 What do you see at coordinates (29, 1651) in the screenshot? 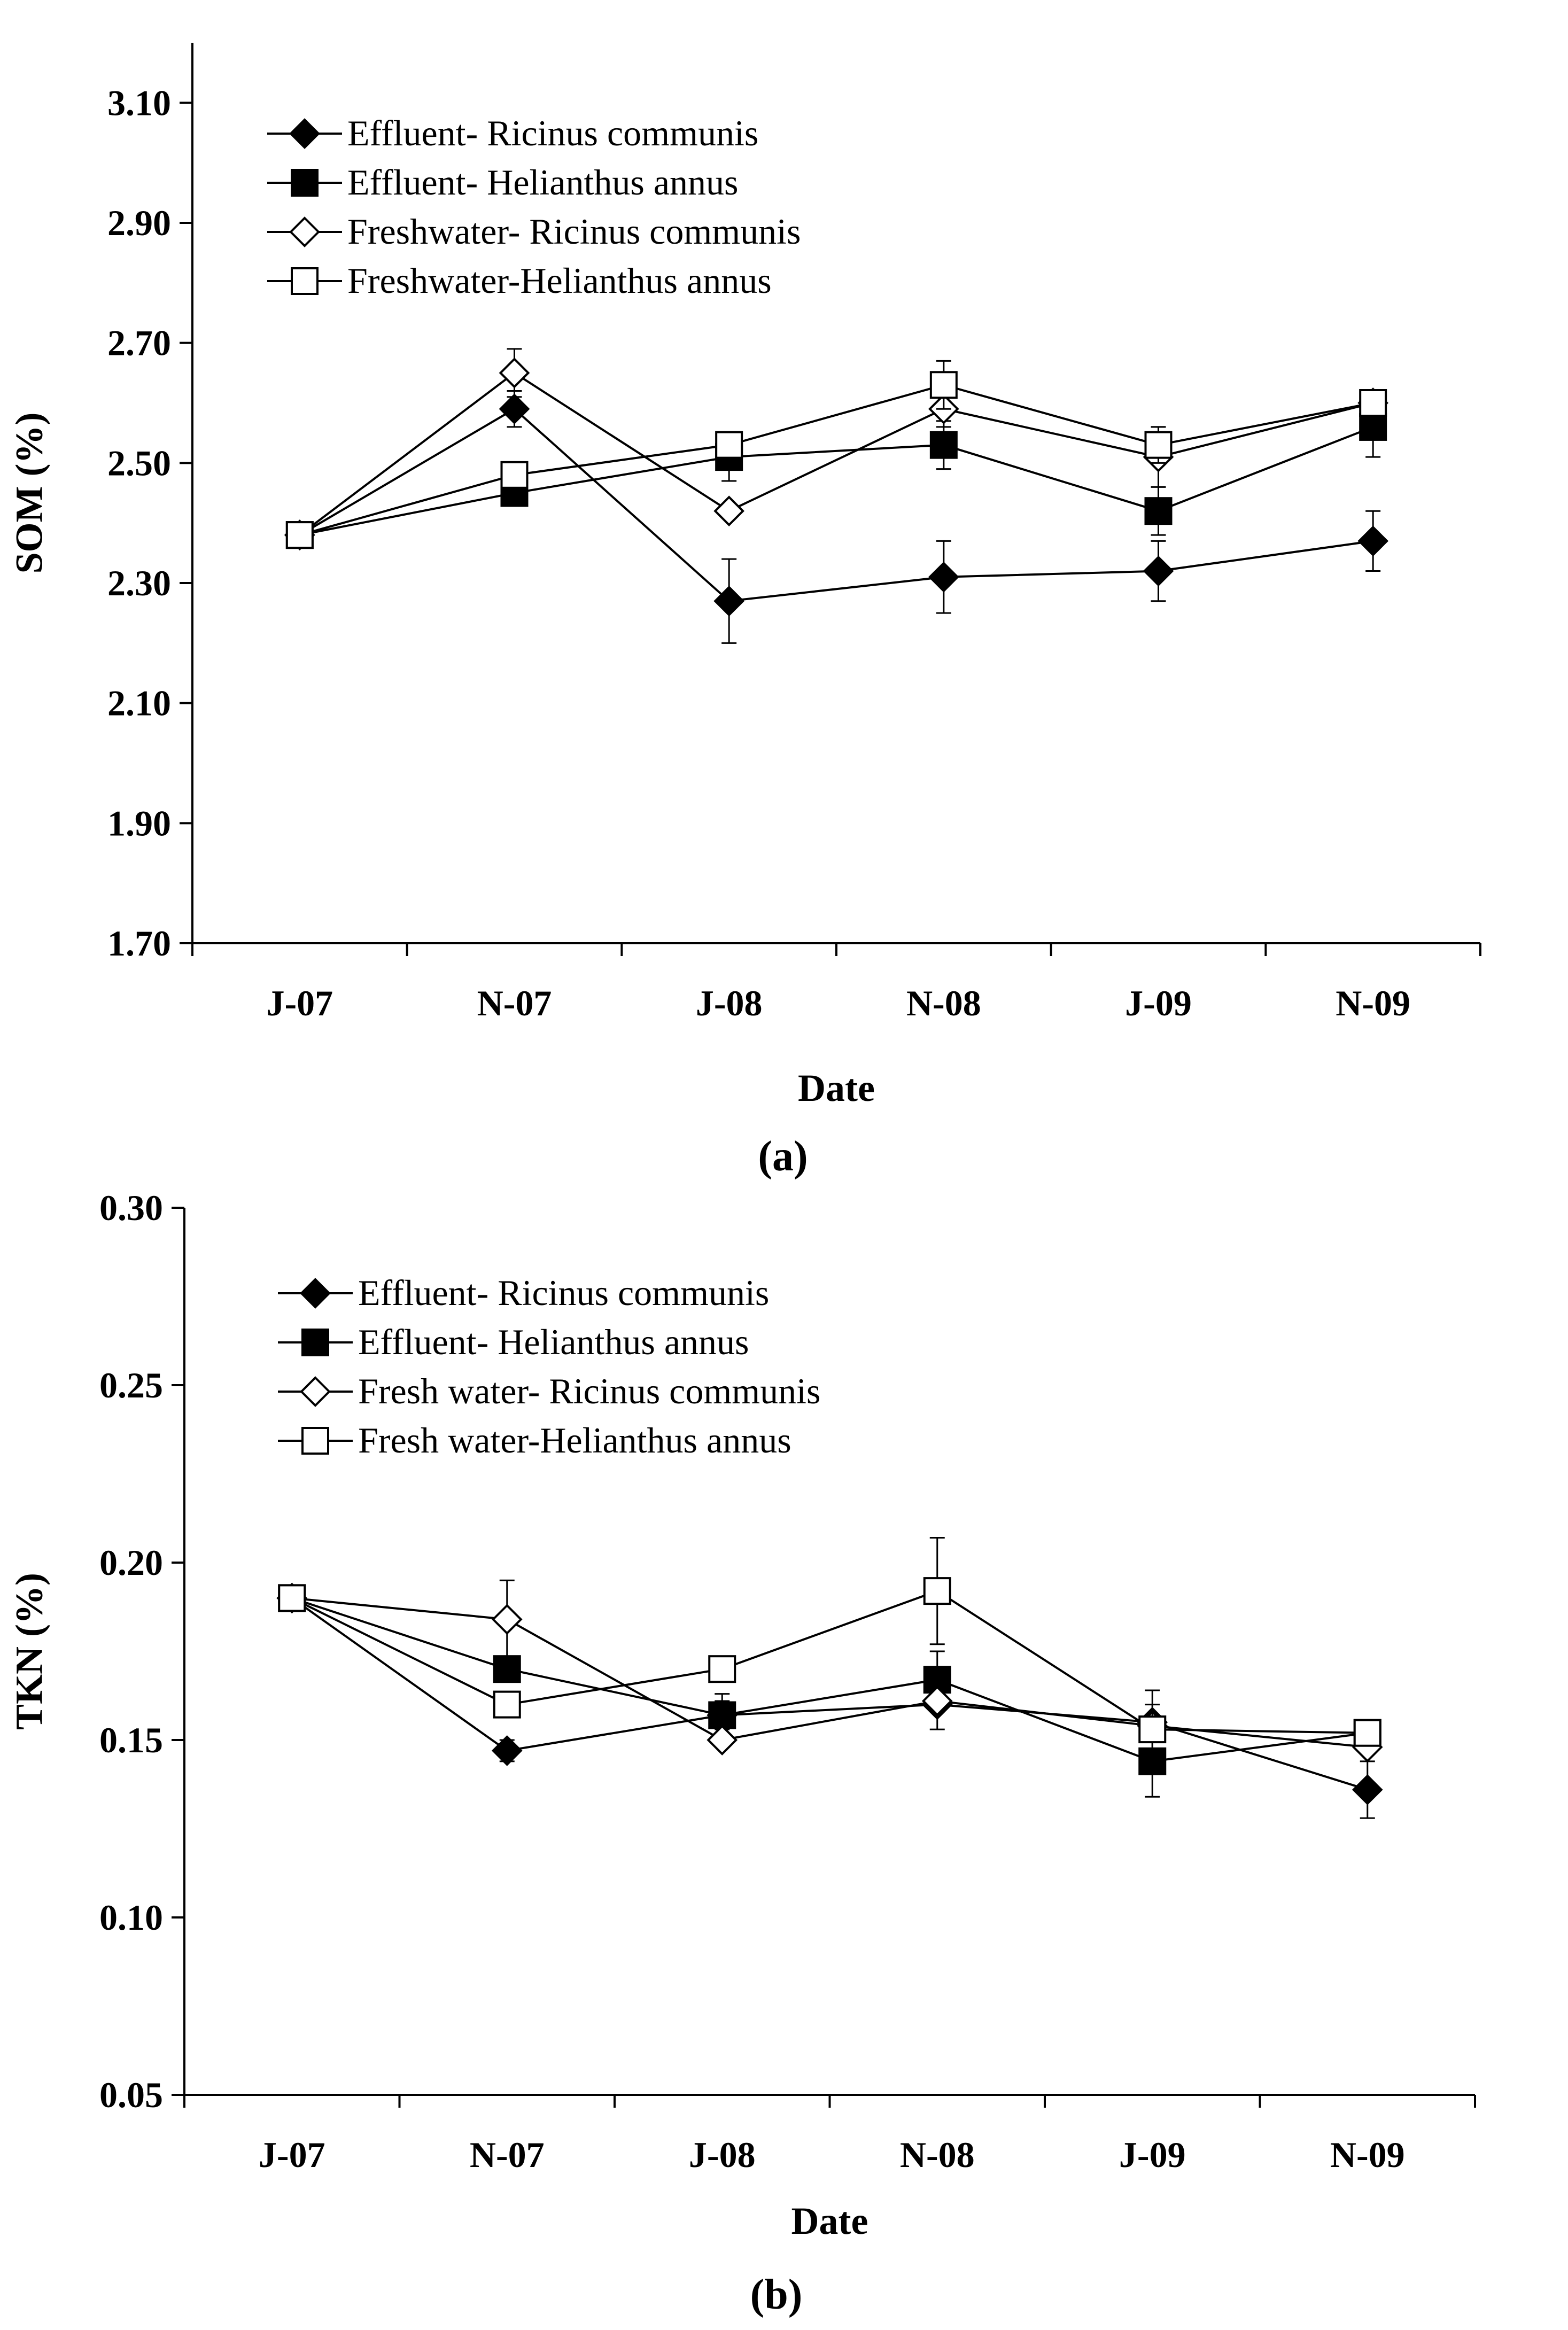
I see `y-axis-title: TKN (%)` at bounding box center [29, 1651].